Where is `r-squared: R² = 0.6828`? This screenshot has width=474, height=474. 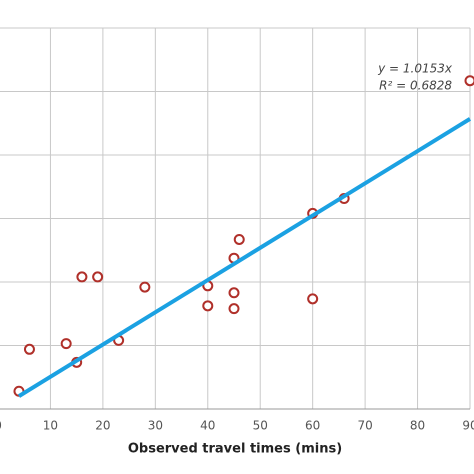 r-squared: R² = 0.6828 is located at coordinates (415, 86).